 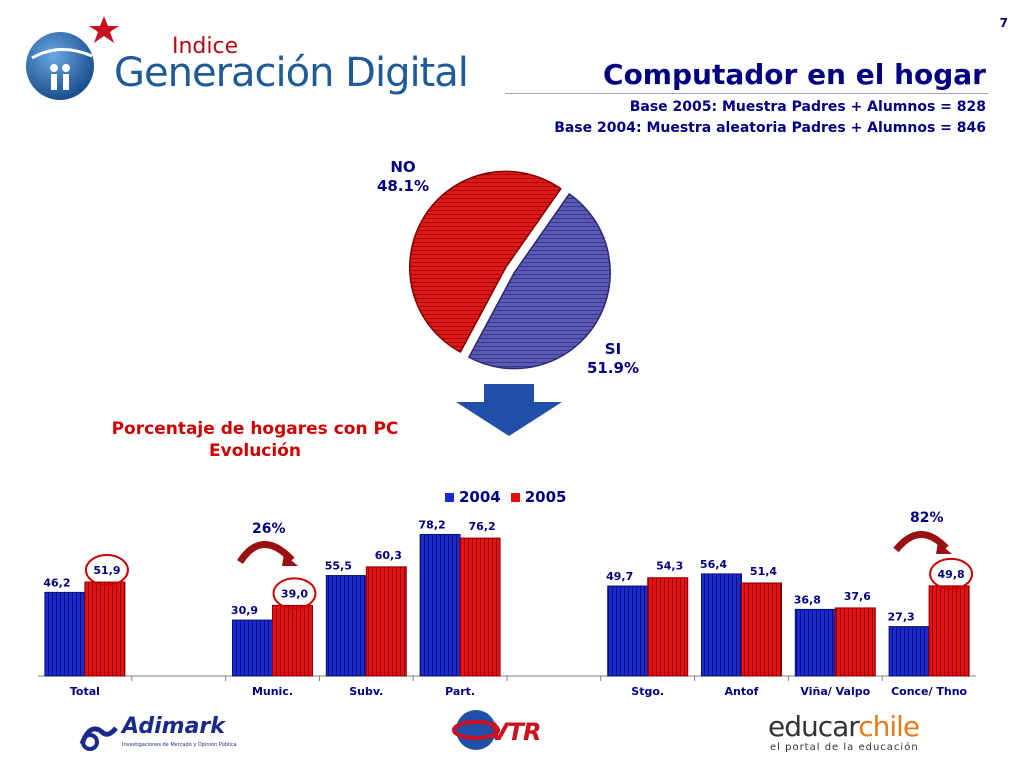 I want to click on growth-label-right: 82%, so click(x=927, y=518).